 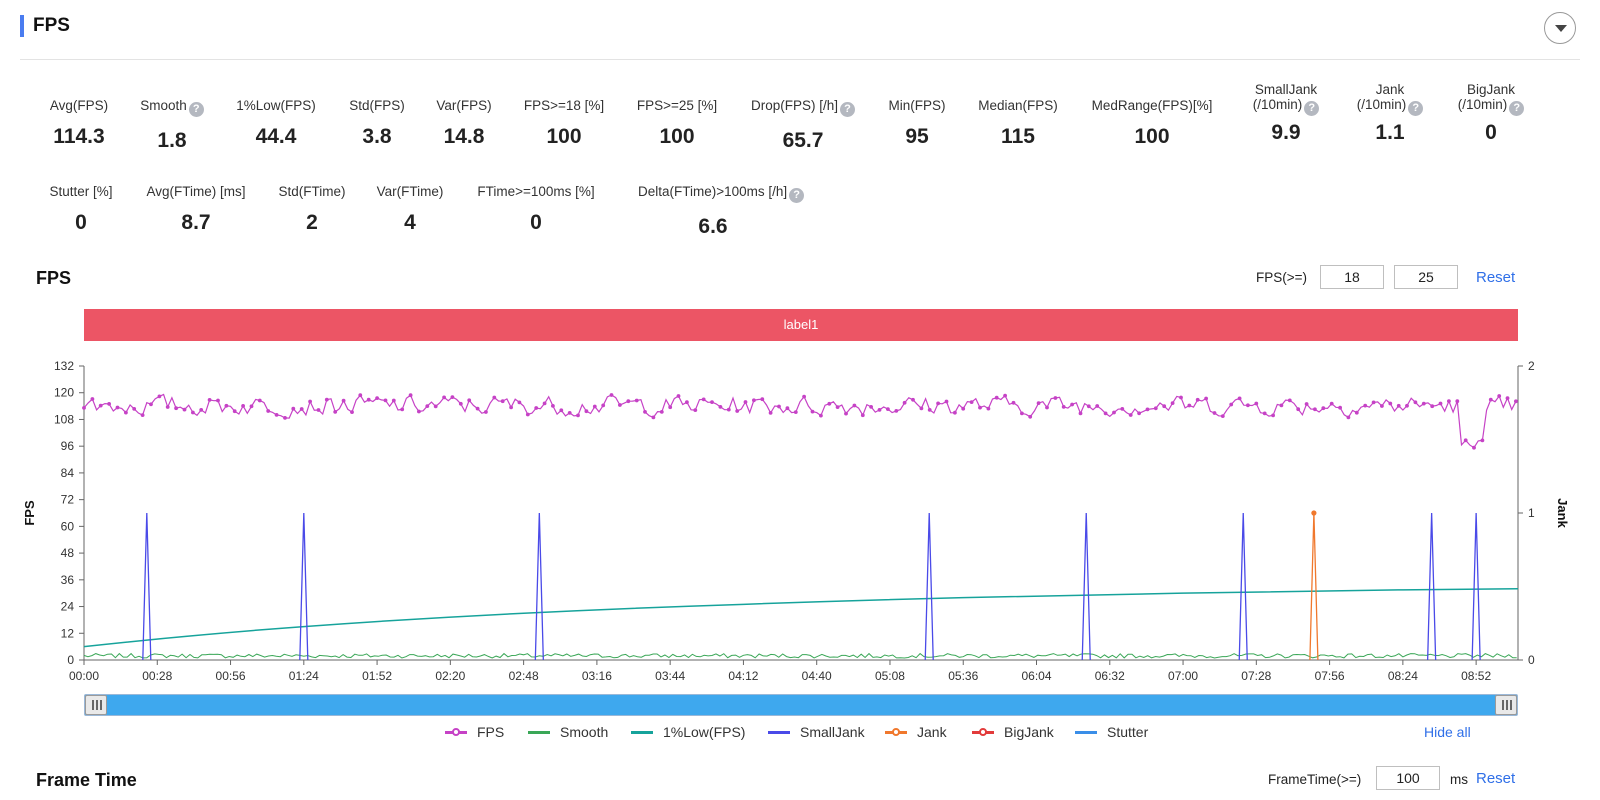 What do you see at coordinates (1128, 732) in the screenshot?
I see `legend-label: Stutter` at bounding box center [1128, 732].